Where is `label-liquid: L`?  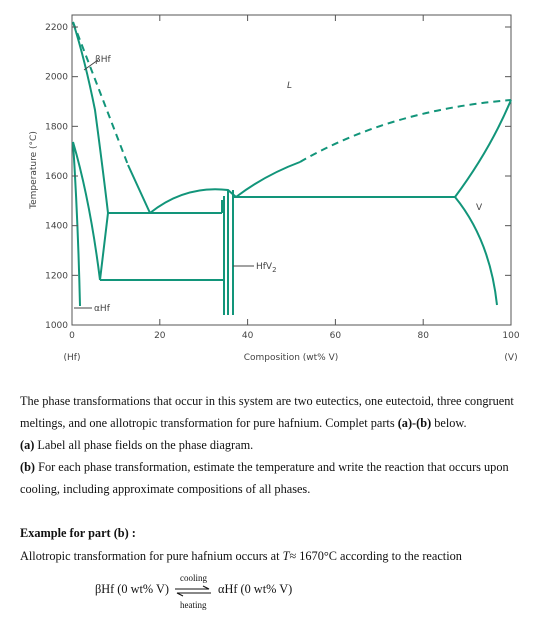 label-liquid: L is located at coordinates (289, 86).